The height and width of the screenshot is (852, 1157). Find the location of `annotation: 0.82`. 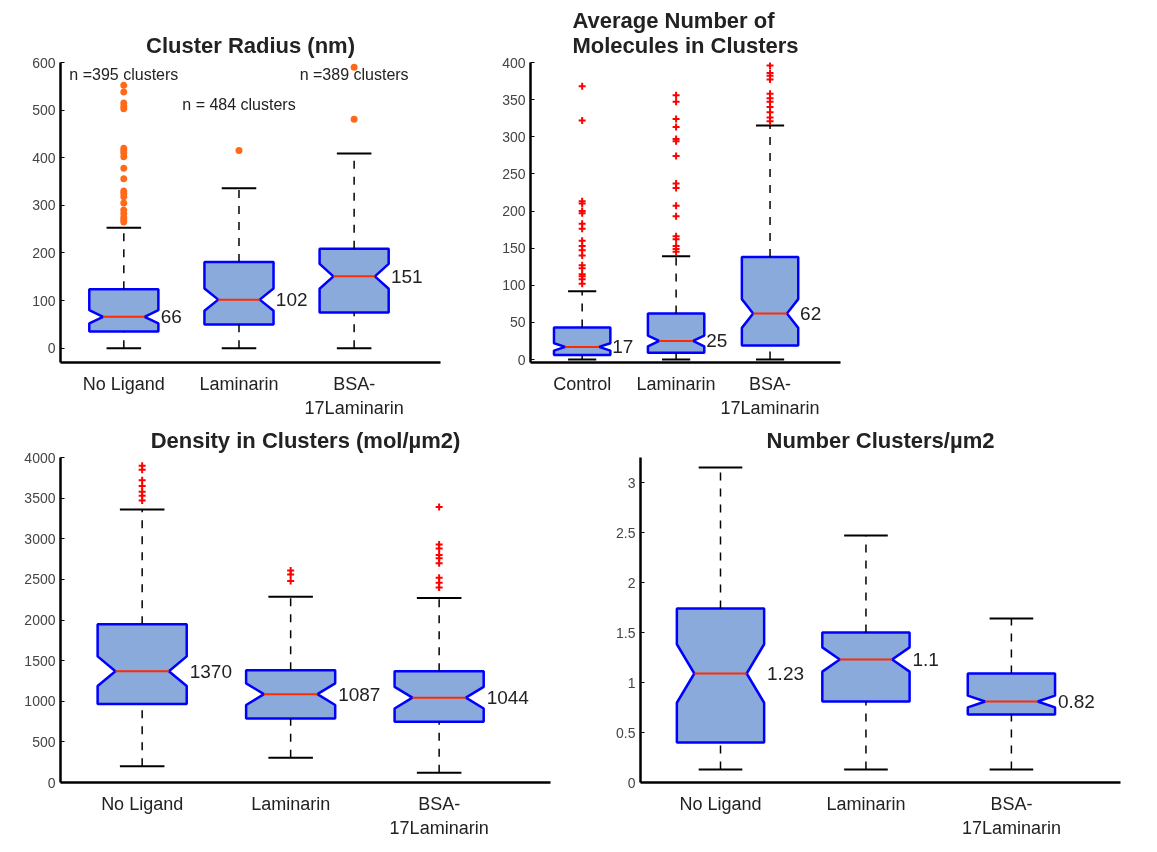

annotation: 0.82 is located at coordinates (1076, 701).